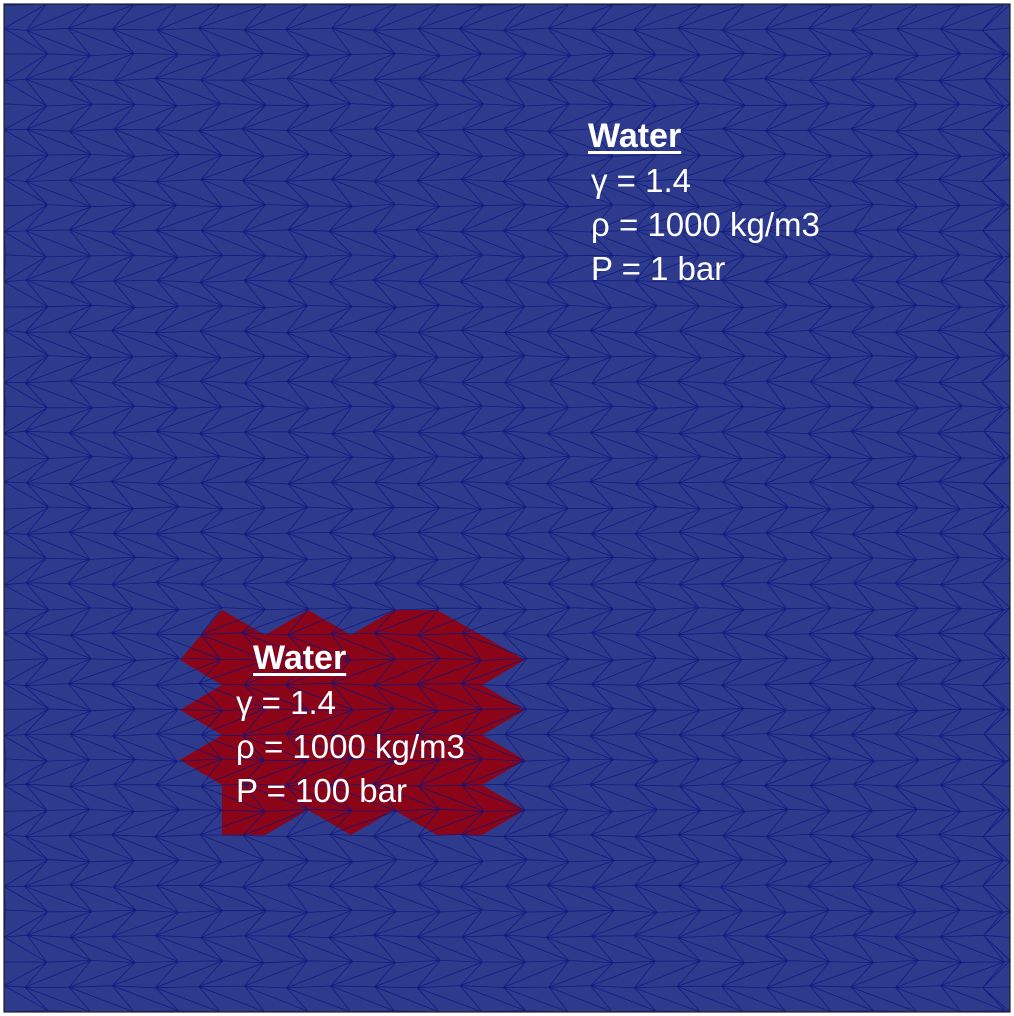 The width and height of the screenshot is (1014, 1016). I want to click on high-pressure-material-name: Water, so click(300, 658).